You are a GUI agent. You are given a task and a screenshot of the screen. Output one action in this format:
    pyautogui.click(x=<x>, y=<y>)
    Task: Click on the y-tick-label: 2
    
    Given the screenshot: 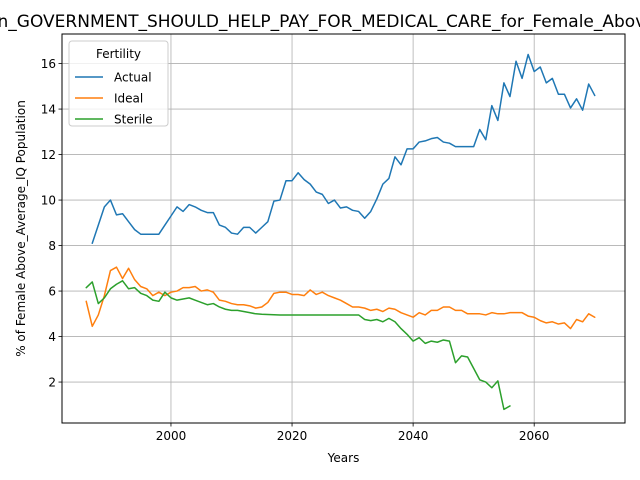 What is the action you would take?
    pyautogui.click(x=52, y=383)
    